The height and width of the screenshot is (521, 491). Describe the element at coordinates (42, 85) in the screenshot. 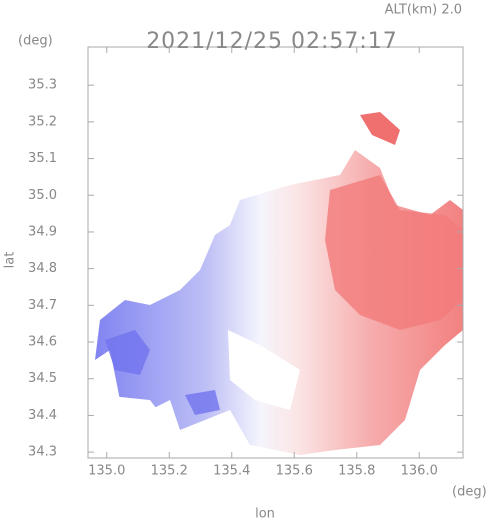

I see `y-tick-label: 35.3` at that location.